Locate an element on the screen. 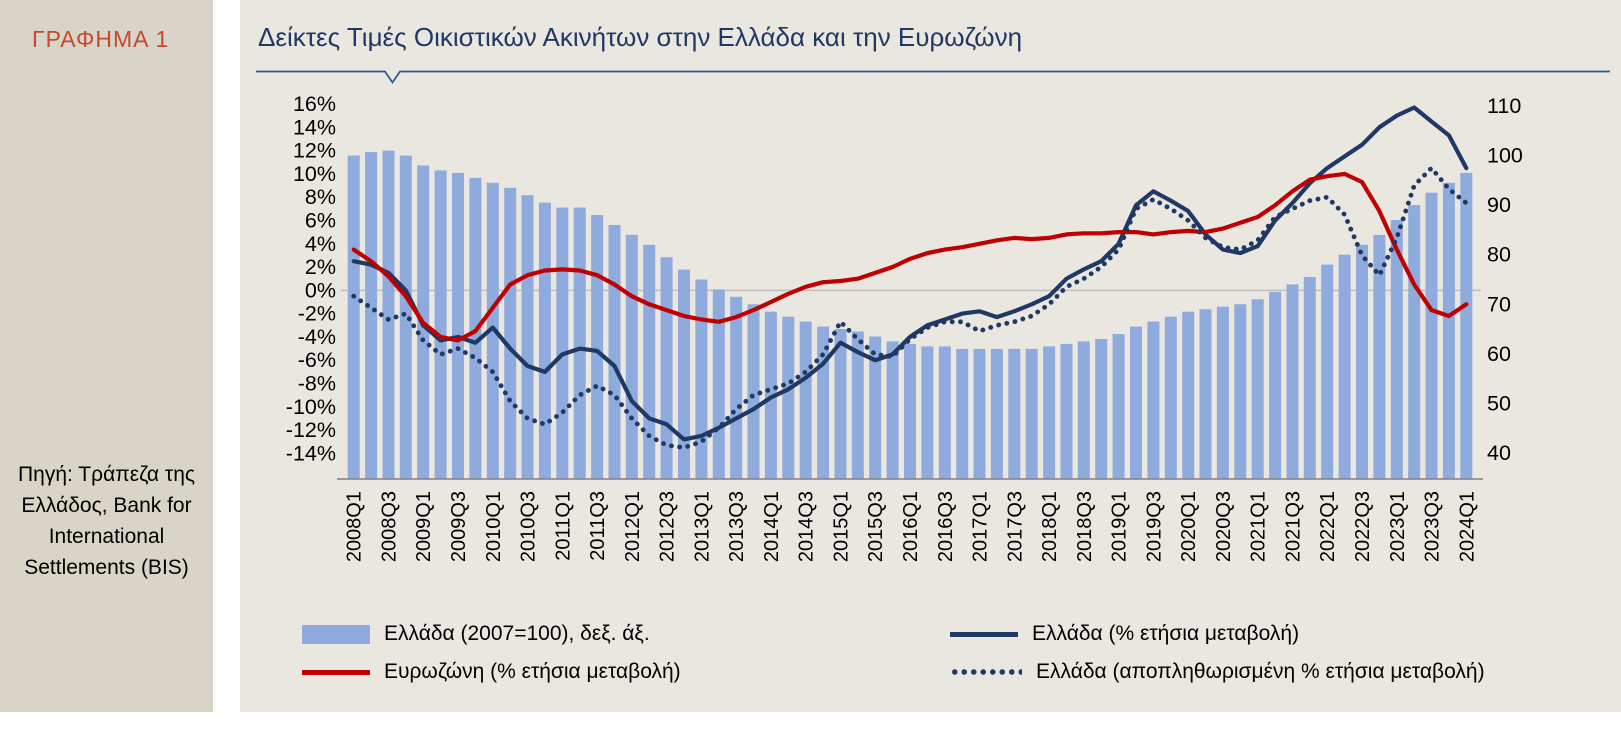 This screenshot has width=1621, height=736. legend-label-greece-yoy: Ελλάδα (% ετήσια μεταβολή) is located at coordinates (1166, 633).